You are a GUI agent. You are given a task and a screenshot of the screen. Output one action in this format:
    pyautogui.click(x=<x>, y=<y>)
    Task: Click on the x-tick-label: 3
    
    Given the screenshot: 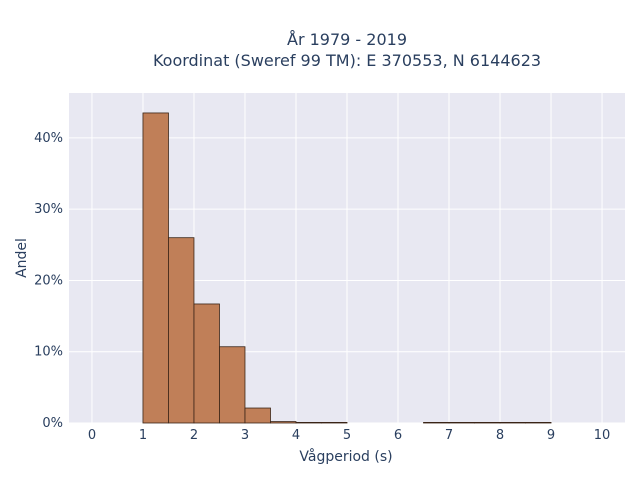 What is the action you would take?
    pyautogui.click(x=245, y=435)
    